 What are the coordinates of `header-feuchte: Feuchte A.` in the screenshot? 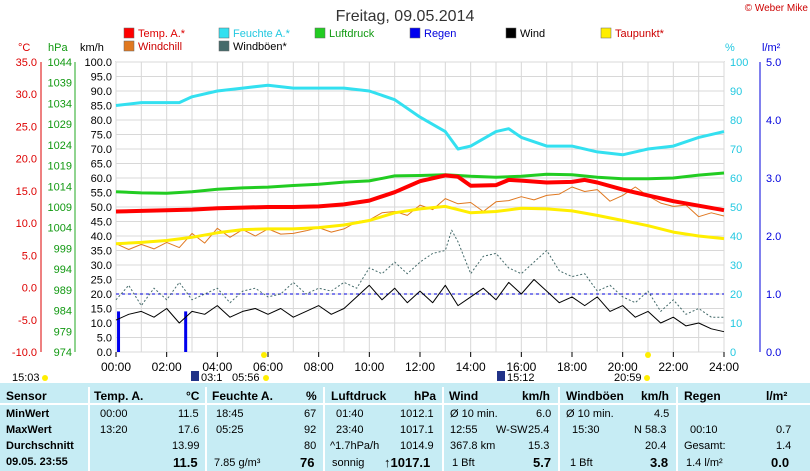 It's located at (242, 396).